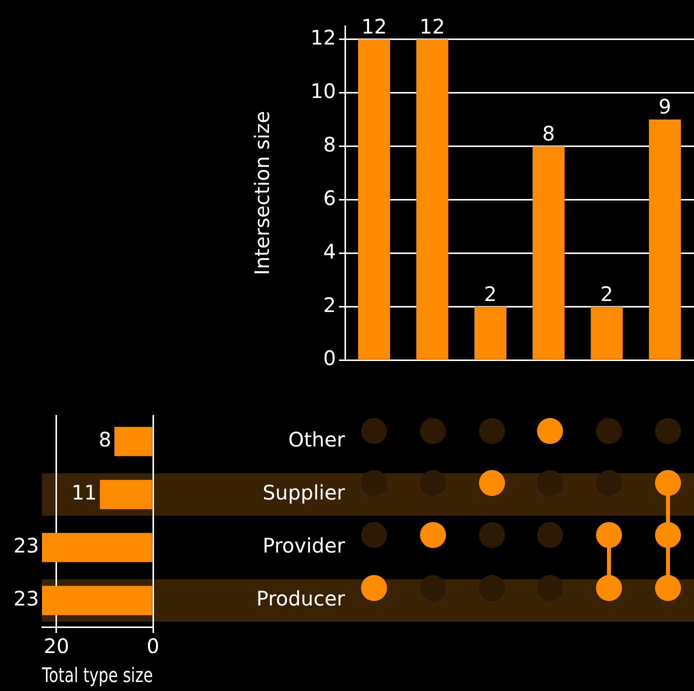 This screenshot has width=694, height=691. Describe the element at coordinates (97, 676) in the screenshot. I see `x-axis-title: Total type size` at that location.